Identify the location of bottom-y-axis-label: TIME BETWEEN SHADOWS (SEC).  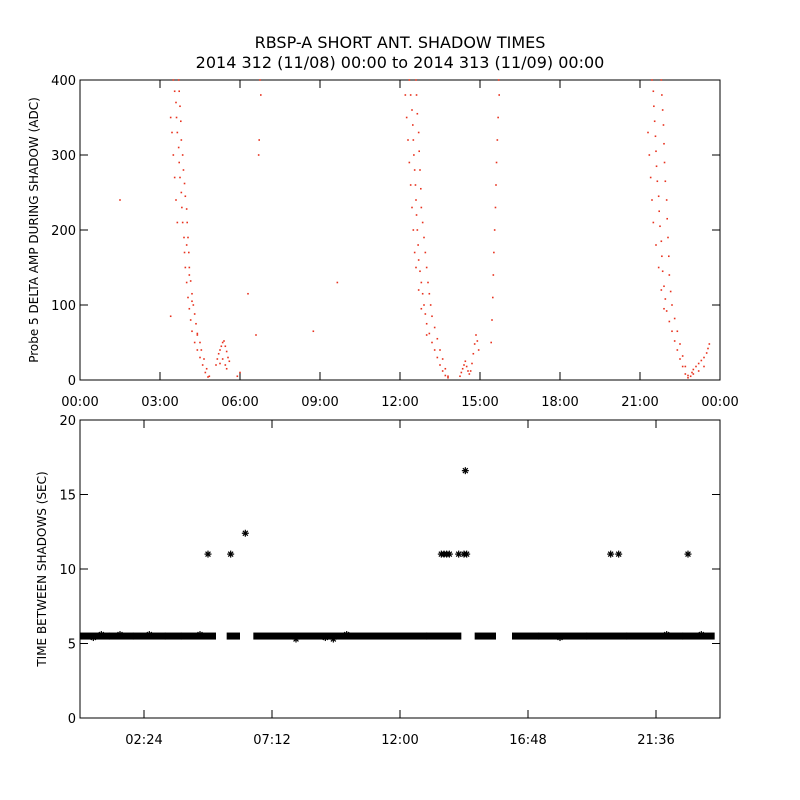
(42, 569).